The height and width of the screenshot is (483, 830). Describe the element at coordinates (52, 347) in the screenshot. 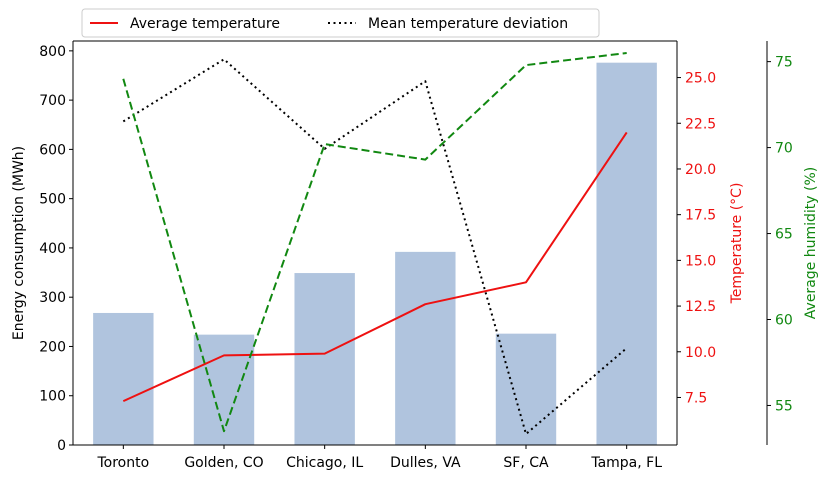

I see `left-tick-label-2: 200` at that location.